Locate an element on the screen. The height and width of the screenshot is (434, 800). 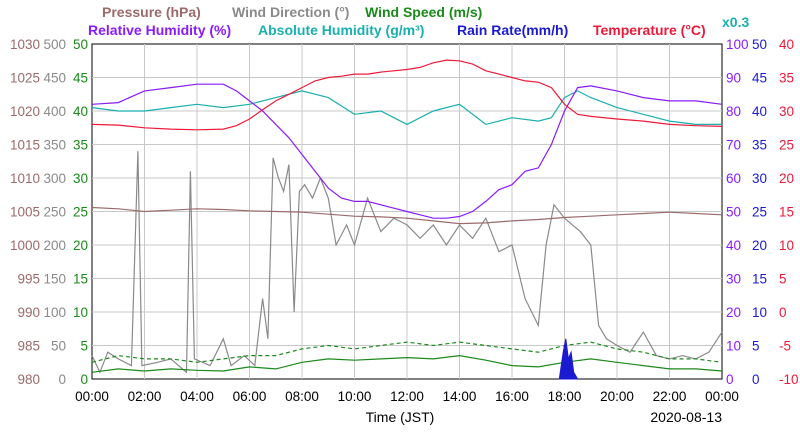
tick-time: 16:00 is located at coordinates (512, 396).